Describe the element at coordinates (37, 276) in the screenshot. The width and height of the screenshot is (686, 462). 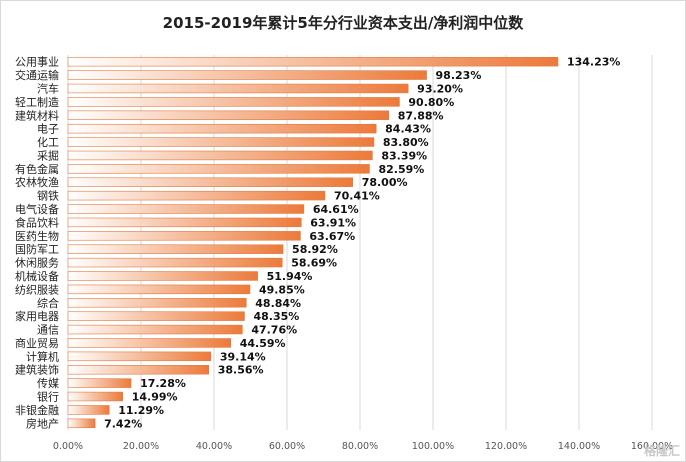
I see `category-label: 机械设备` at that location.